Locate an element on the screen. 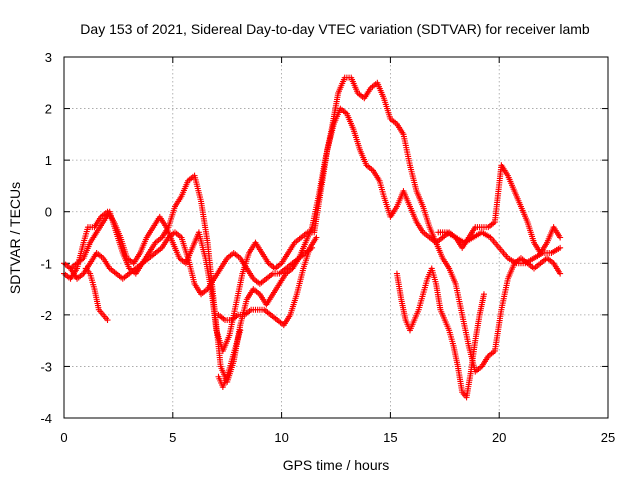 This screenshot has height=480, width=640. y-tick-label: 1 is located at coordinates (48, 160).